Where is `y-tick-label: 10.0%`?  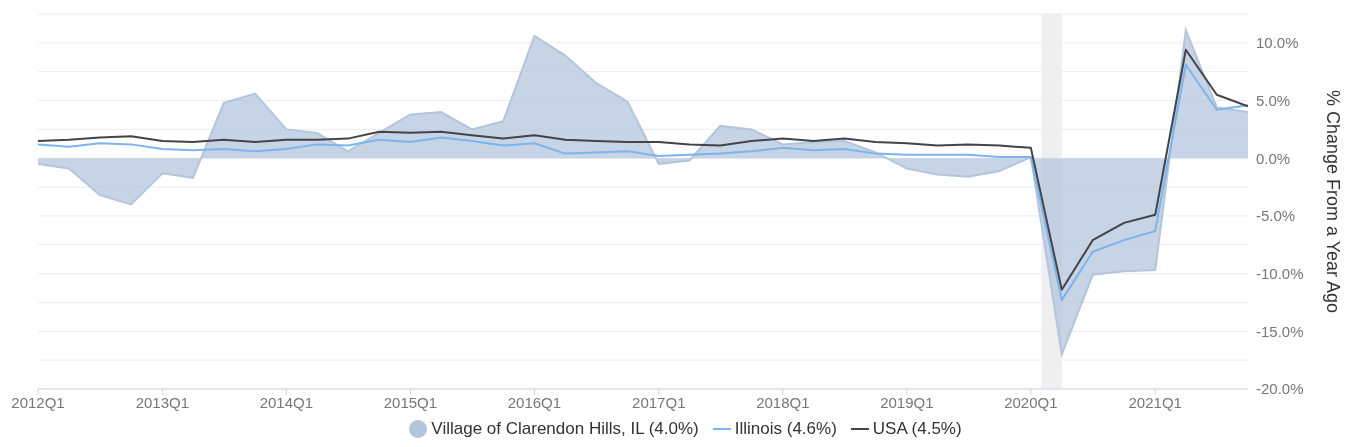
y-tick-label: 10.0% is located at coordinates (1277, 43).